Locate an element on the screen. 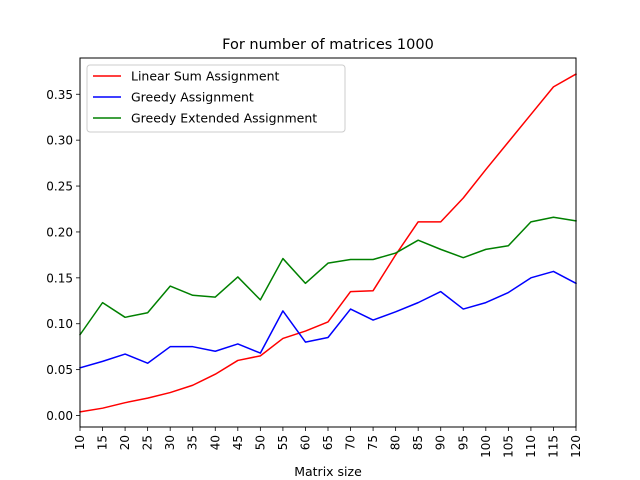  x-tick-label: 60 is located at coordinates (305, 442).